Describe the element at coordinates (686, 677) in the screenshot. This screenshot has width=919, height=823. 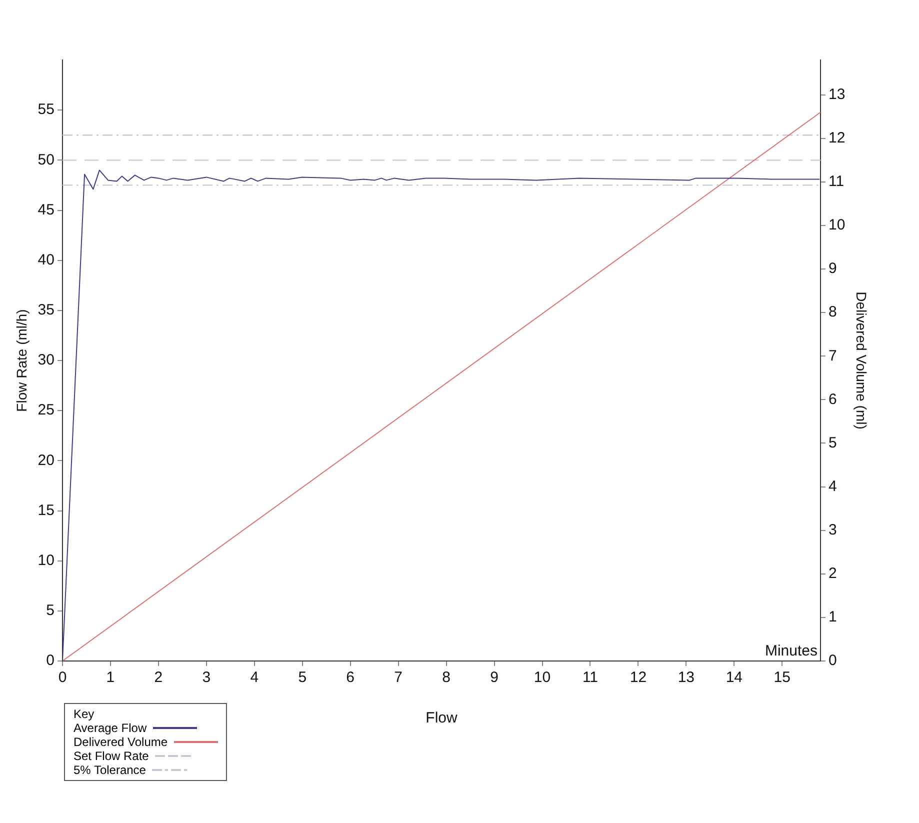
I see `x-tick-label: 13` at that location.